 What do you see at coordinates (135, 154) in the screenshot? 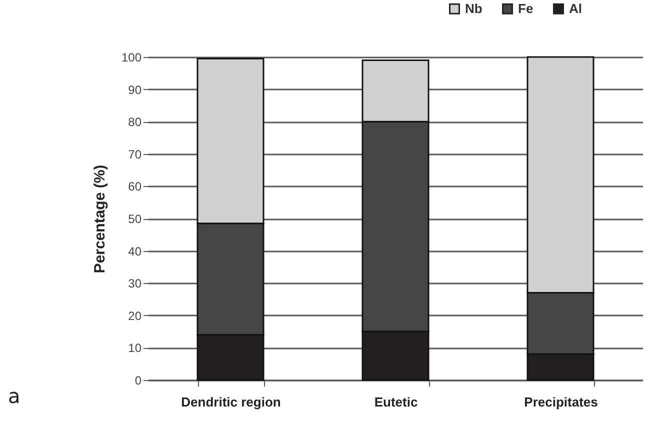
I see `y-tick-label: 70` at bounding box center [135, 154].